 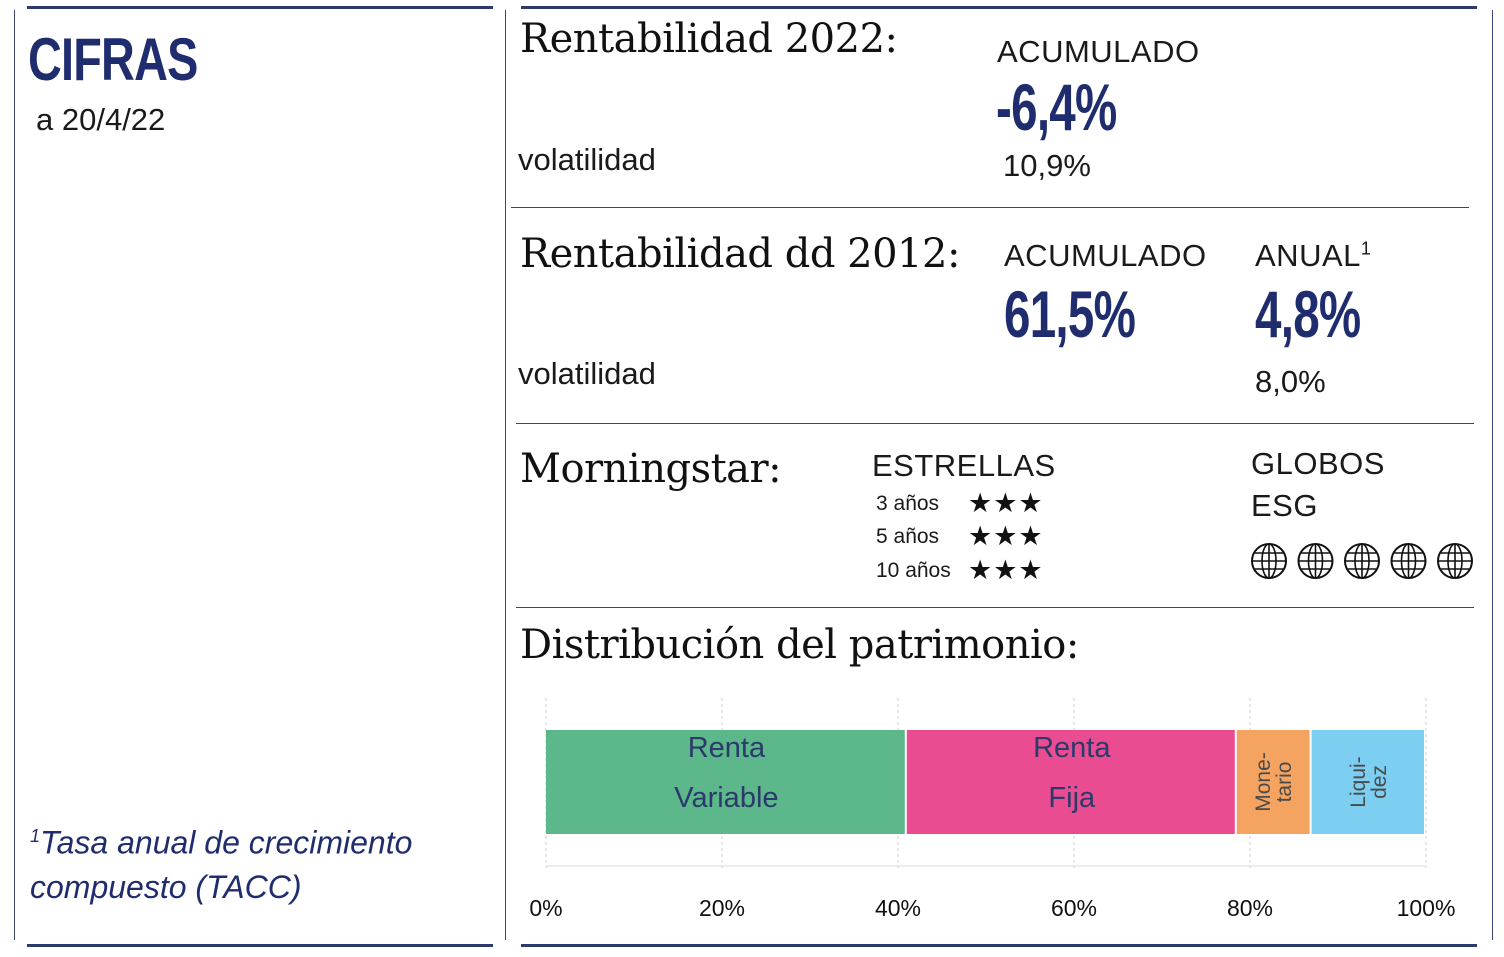 What do you see at coordinates (908, 503) in the screenshot?
I see `rating-period-3: 3 años` at bounding box center [908, 503].